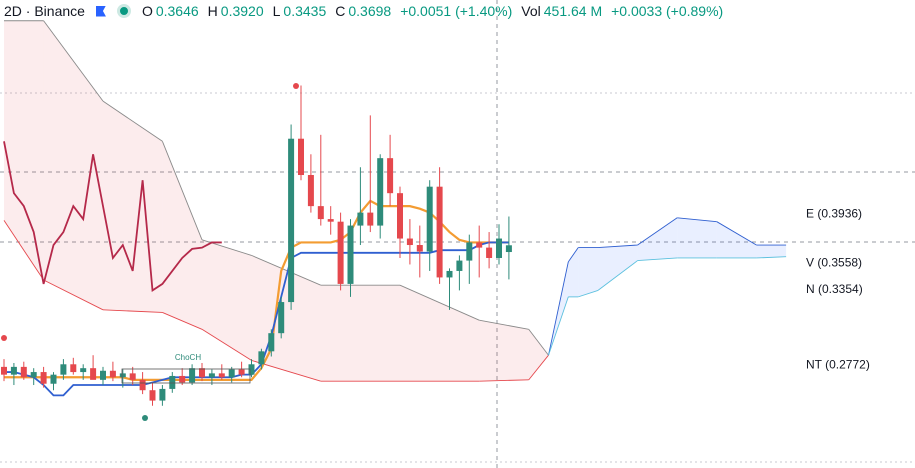 The height and width of the screenshot is (468, 915). Describe the element at coordinates (370, 11) in the screenshot. I see `c-value: 0.3698` at that location.